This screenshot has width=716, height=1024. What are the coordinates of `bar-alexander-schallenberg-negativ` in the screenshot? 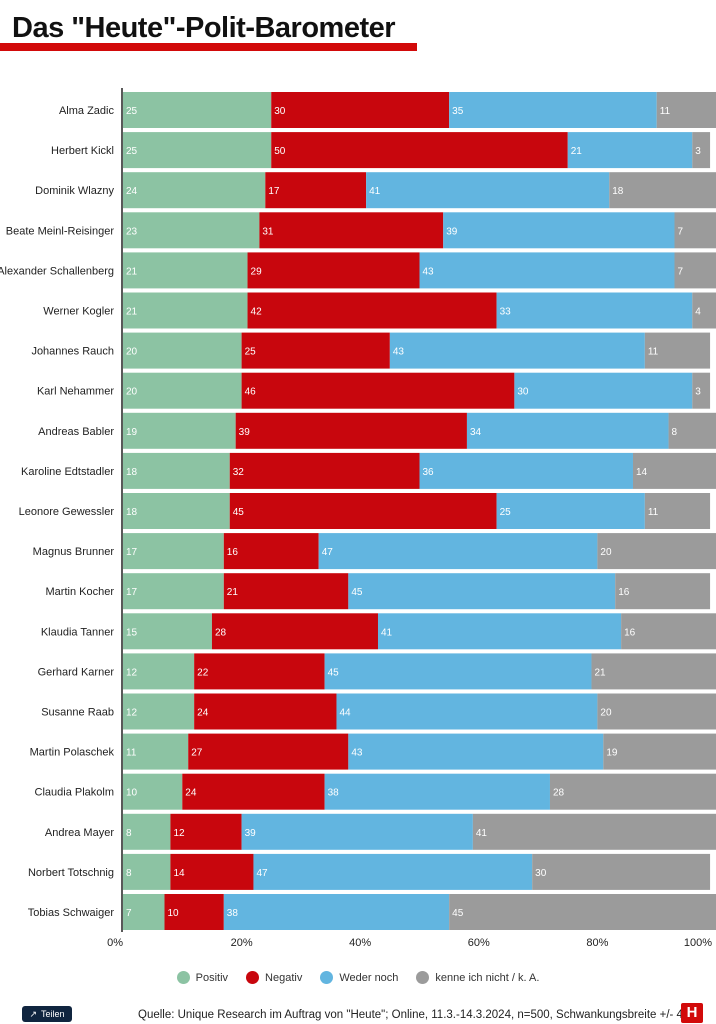 It's located at (333, 270).